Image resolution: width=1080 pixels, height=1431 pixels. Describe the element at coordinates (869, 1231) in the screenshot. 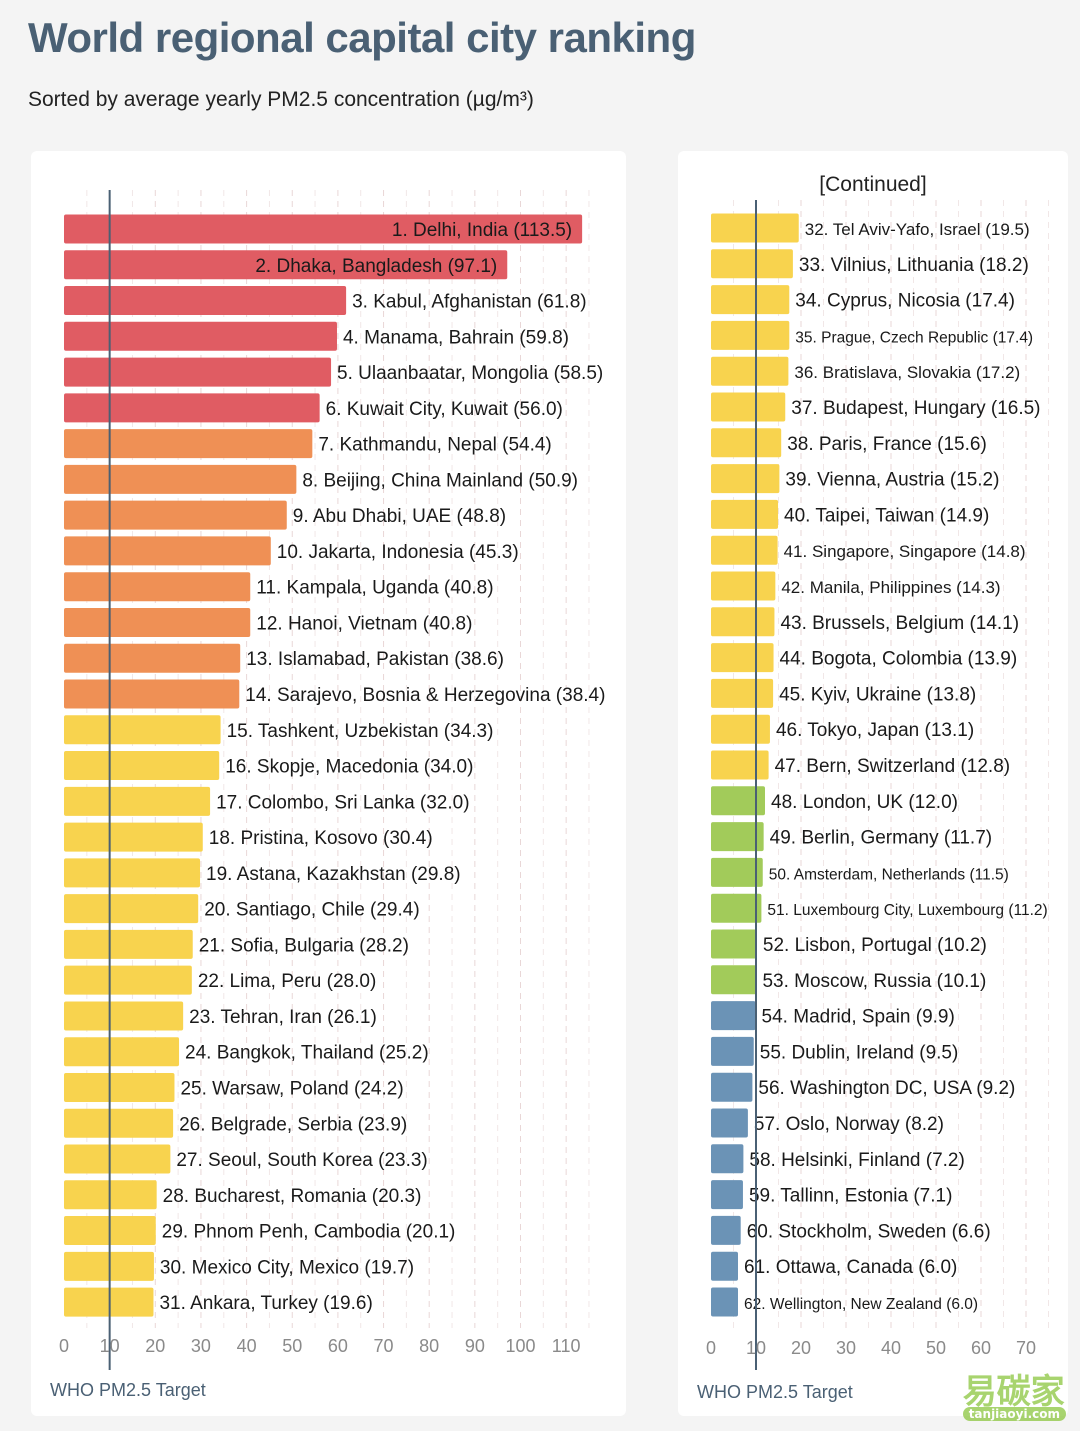

I see `bar-label: 60. Stockholm, Sweden (6.6)` at that location.